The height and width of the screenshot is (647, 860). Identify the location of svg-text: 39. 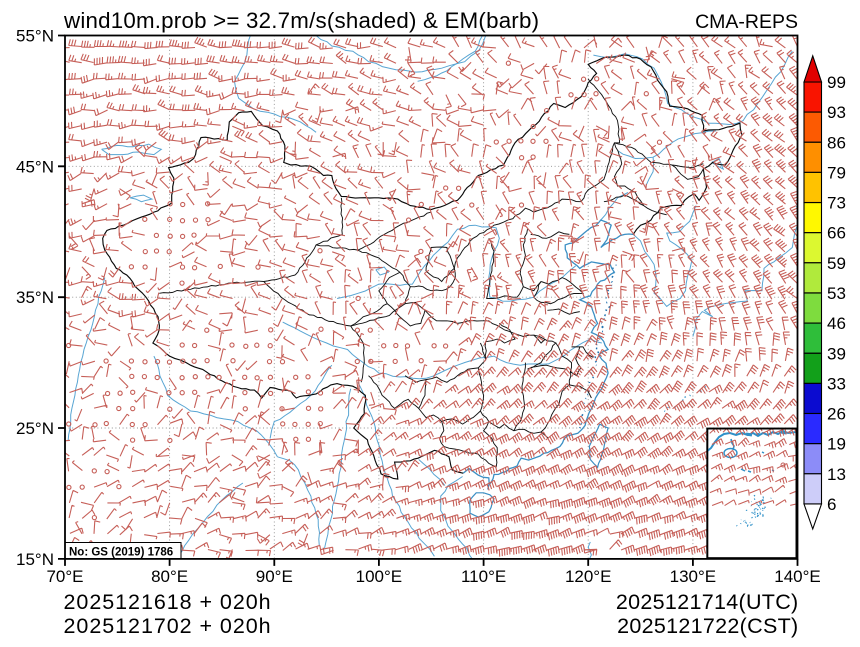
(836, 353).